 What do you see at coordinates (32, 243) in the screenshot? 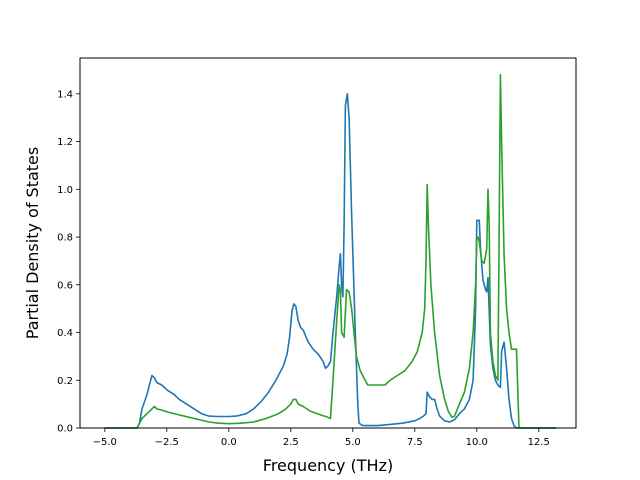
I see `y-axis-label: Partial Density of States` at bounding box center [32, 243].